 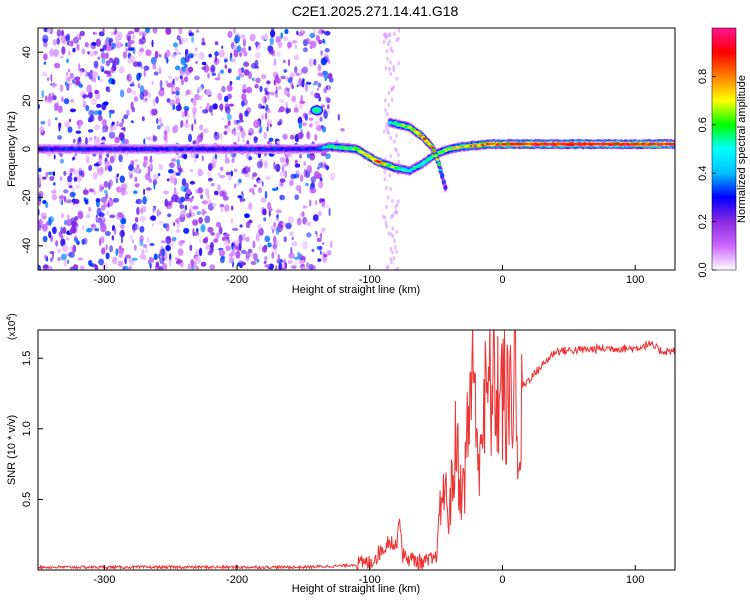 What do you see at coordinates (32, 150) in the screenshot?
I see `spectrogram-y-ticks: -40 -20 0 20 40` at bounding box center [32, 150].